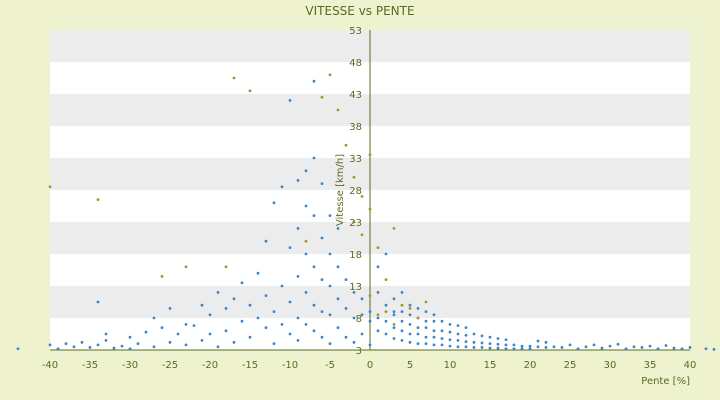  What do you see at coordinates (665, 381) in the screenshot?
I see `x-axis-label: Pente [%]` at bounding box center [665, 381].